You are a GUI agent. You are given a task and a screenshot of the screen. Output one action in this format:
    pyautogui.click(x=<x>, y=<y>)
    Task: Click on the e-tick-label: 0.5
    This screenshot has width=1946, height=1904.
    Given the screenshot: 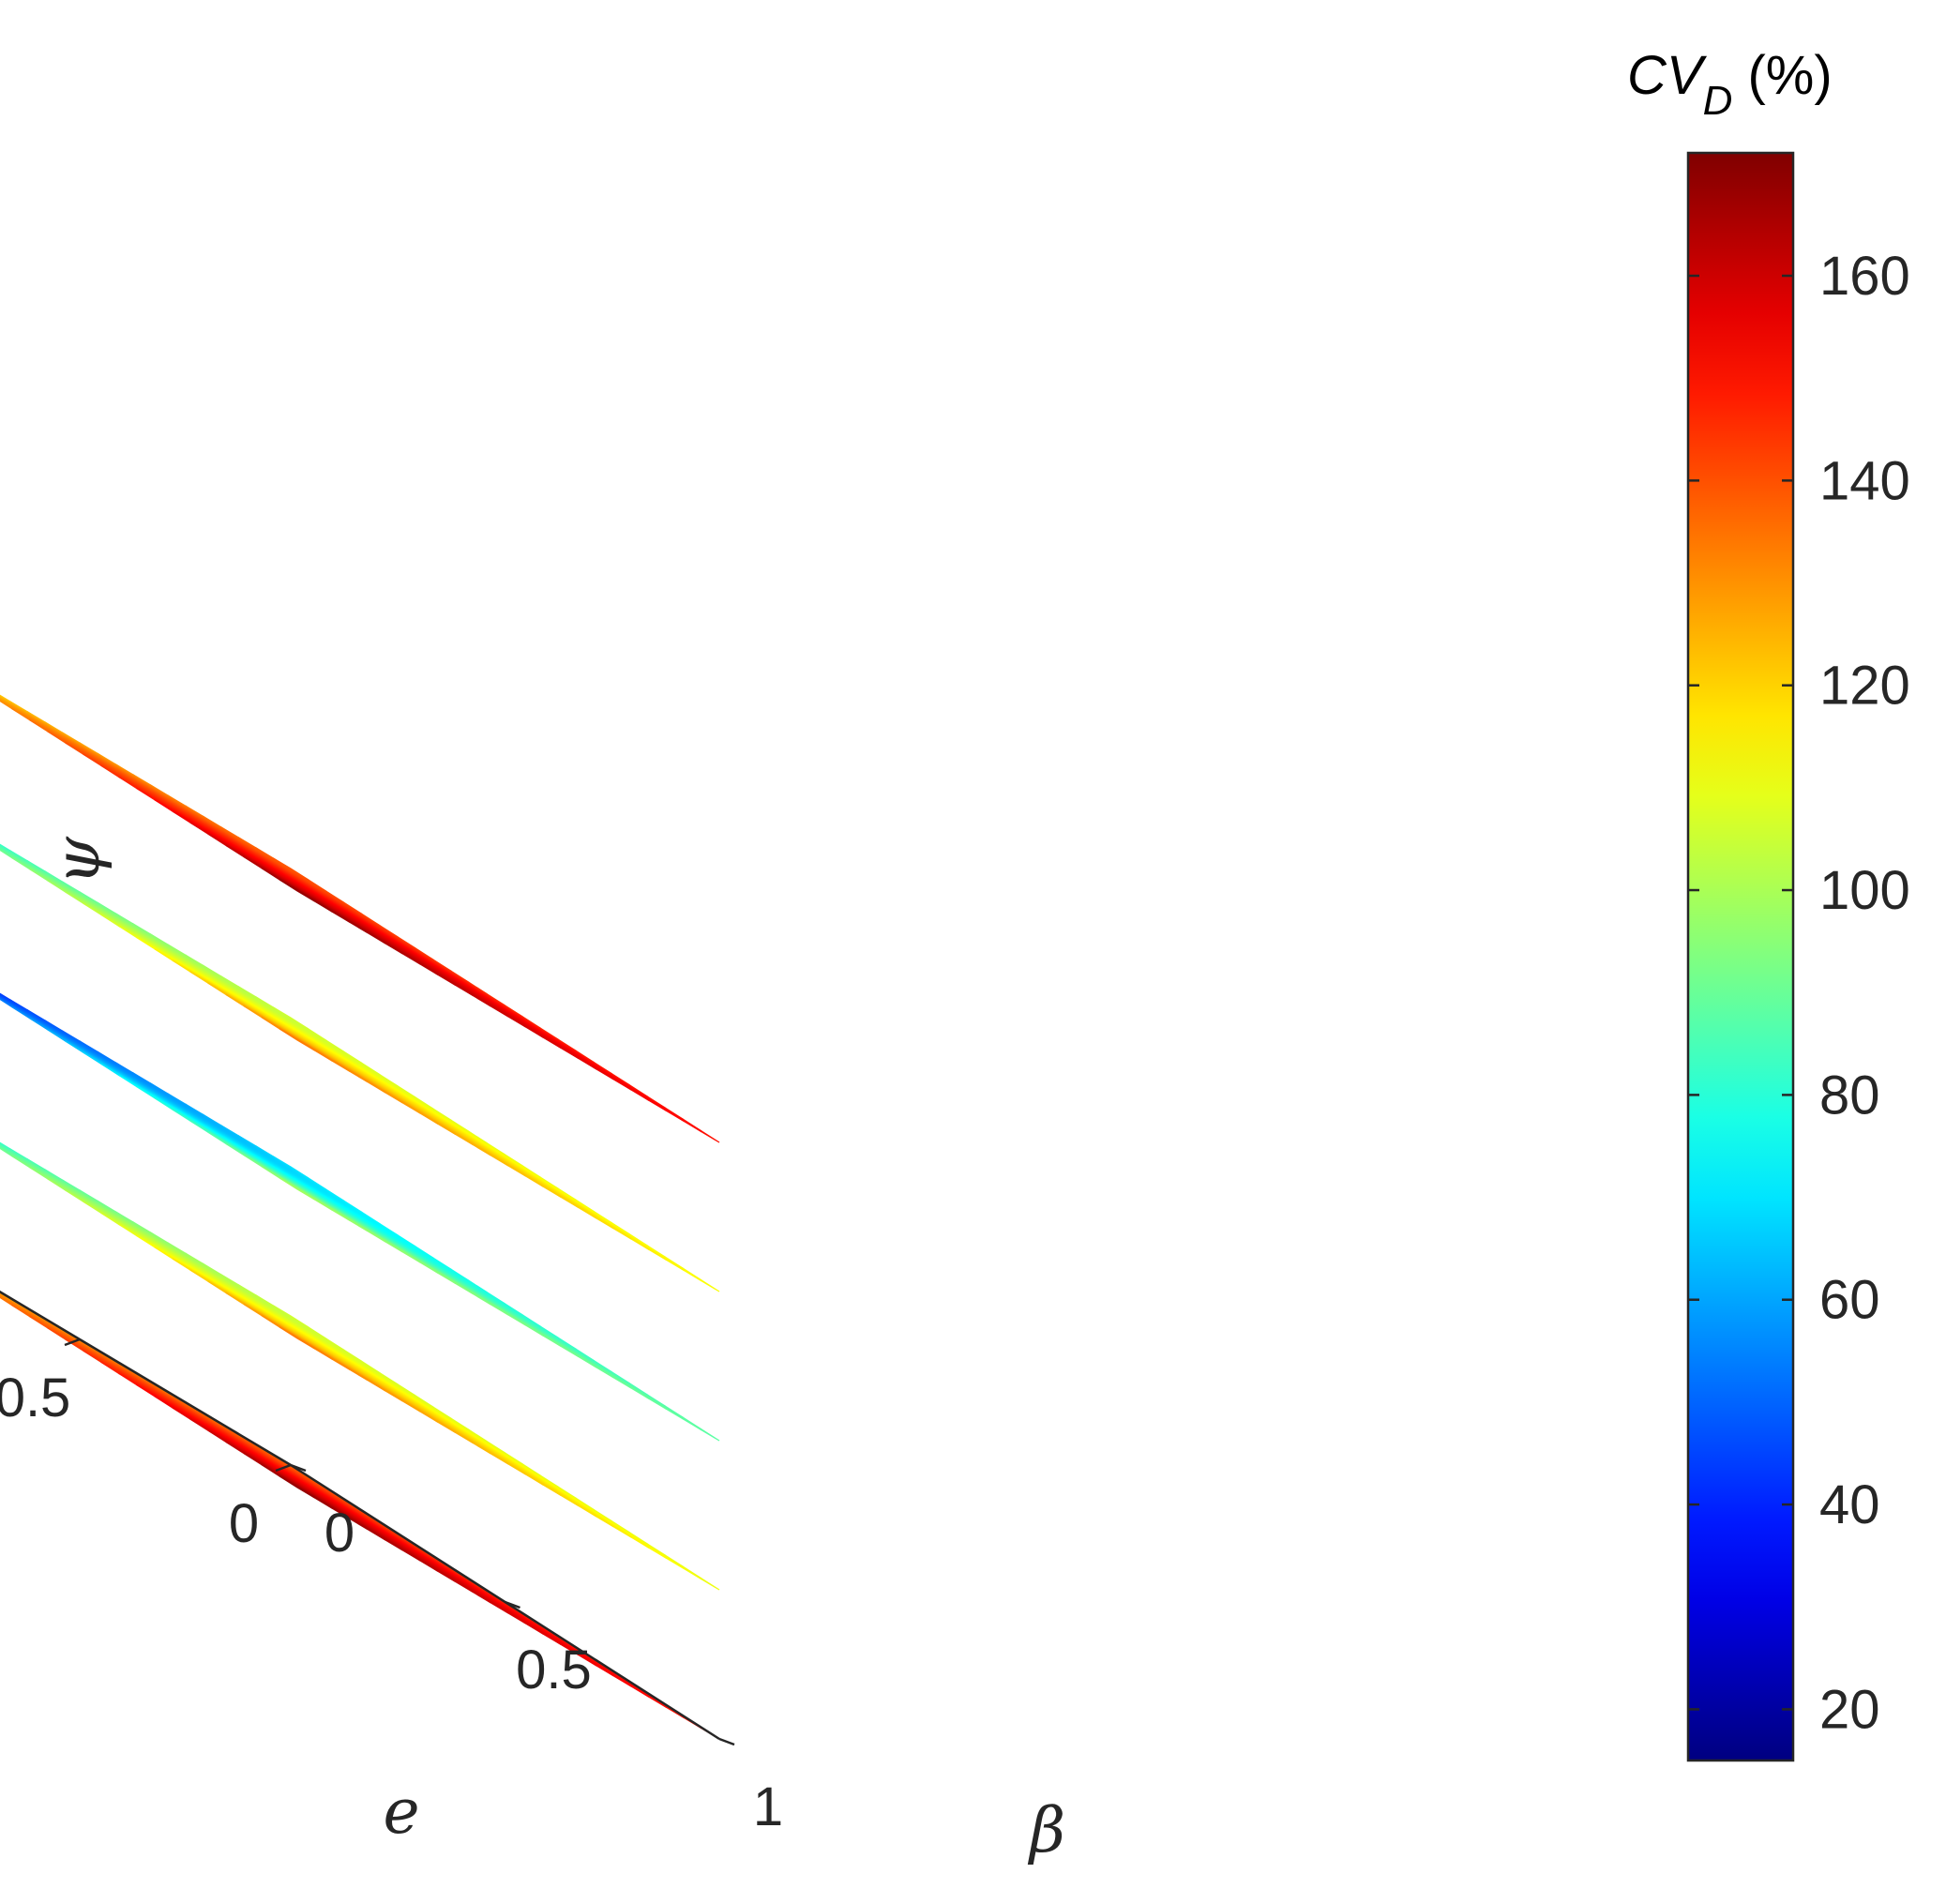 What is the action you would take?
    pyautogui.click(x=35, y=1398)
    